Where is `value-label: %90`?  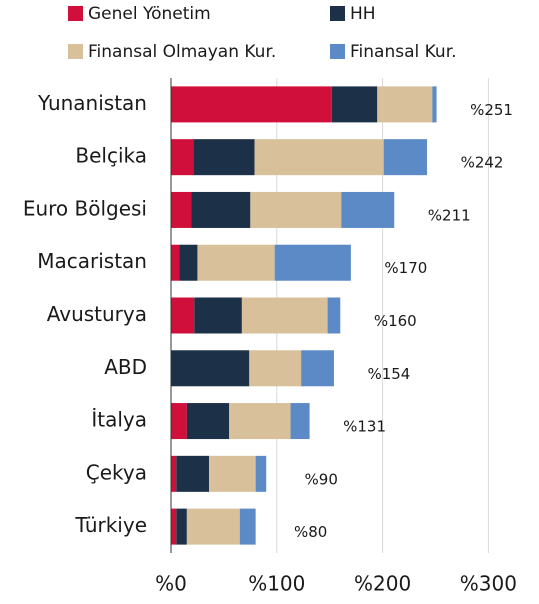
value-label: %90 is located at coordinates (321, 479).